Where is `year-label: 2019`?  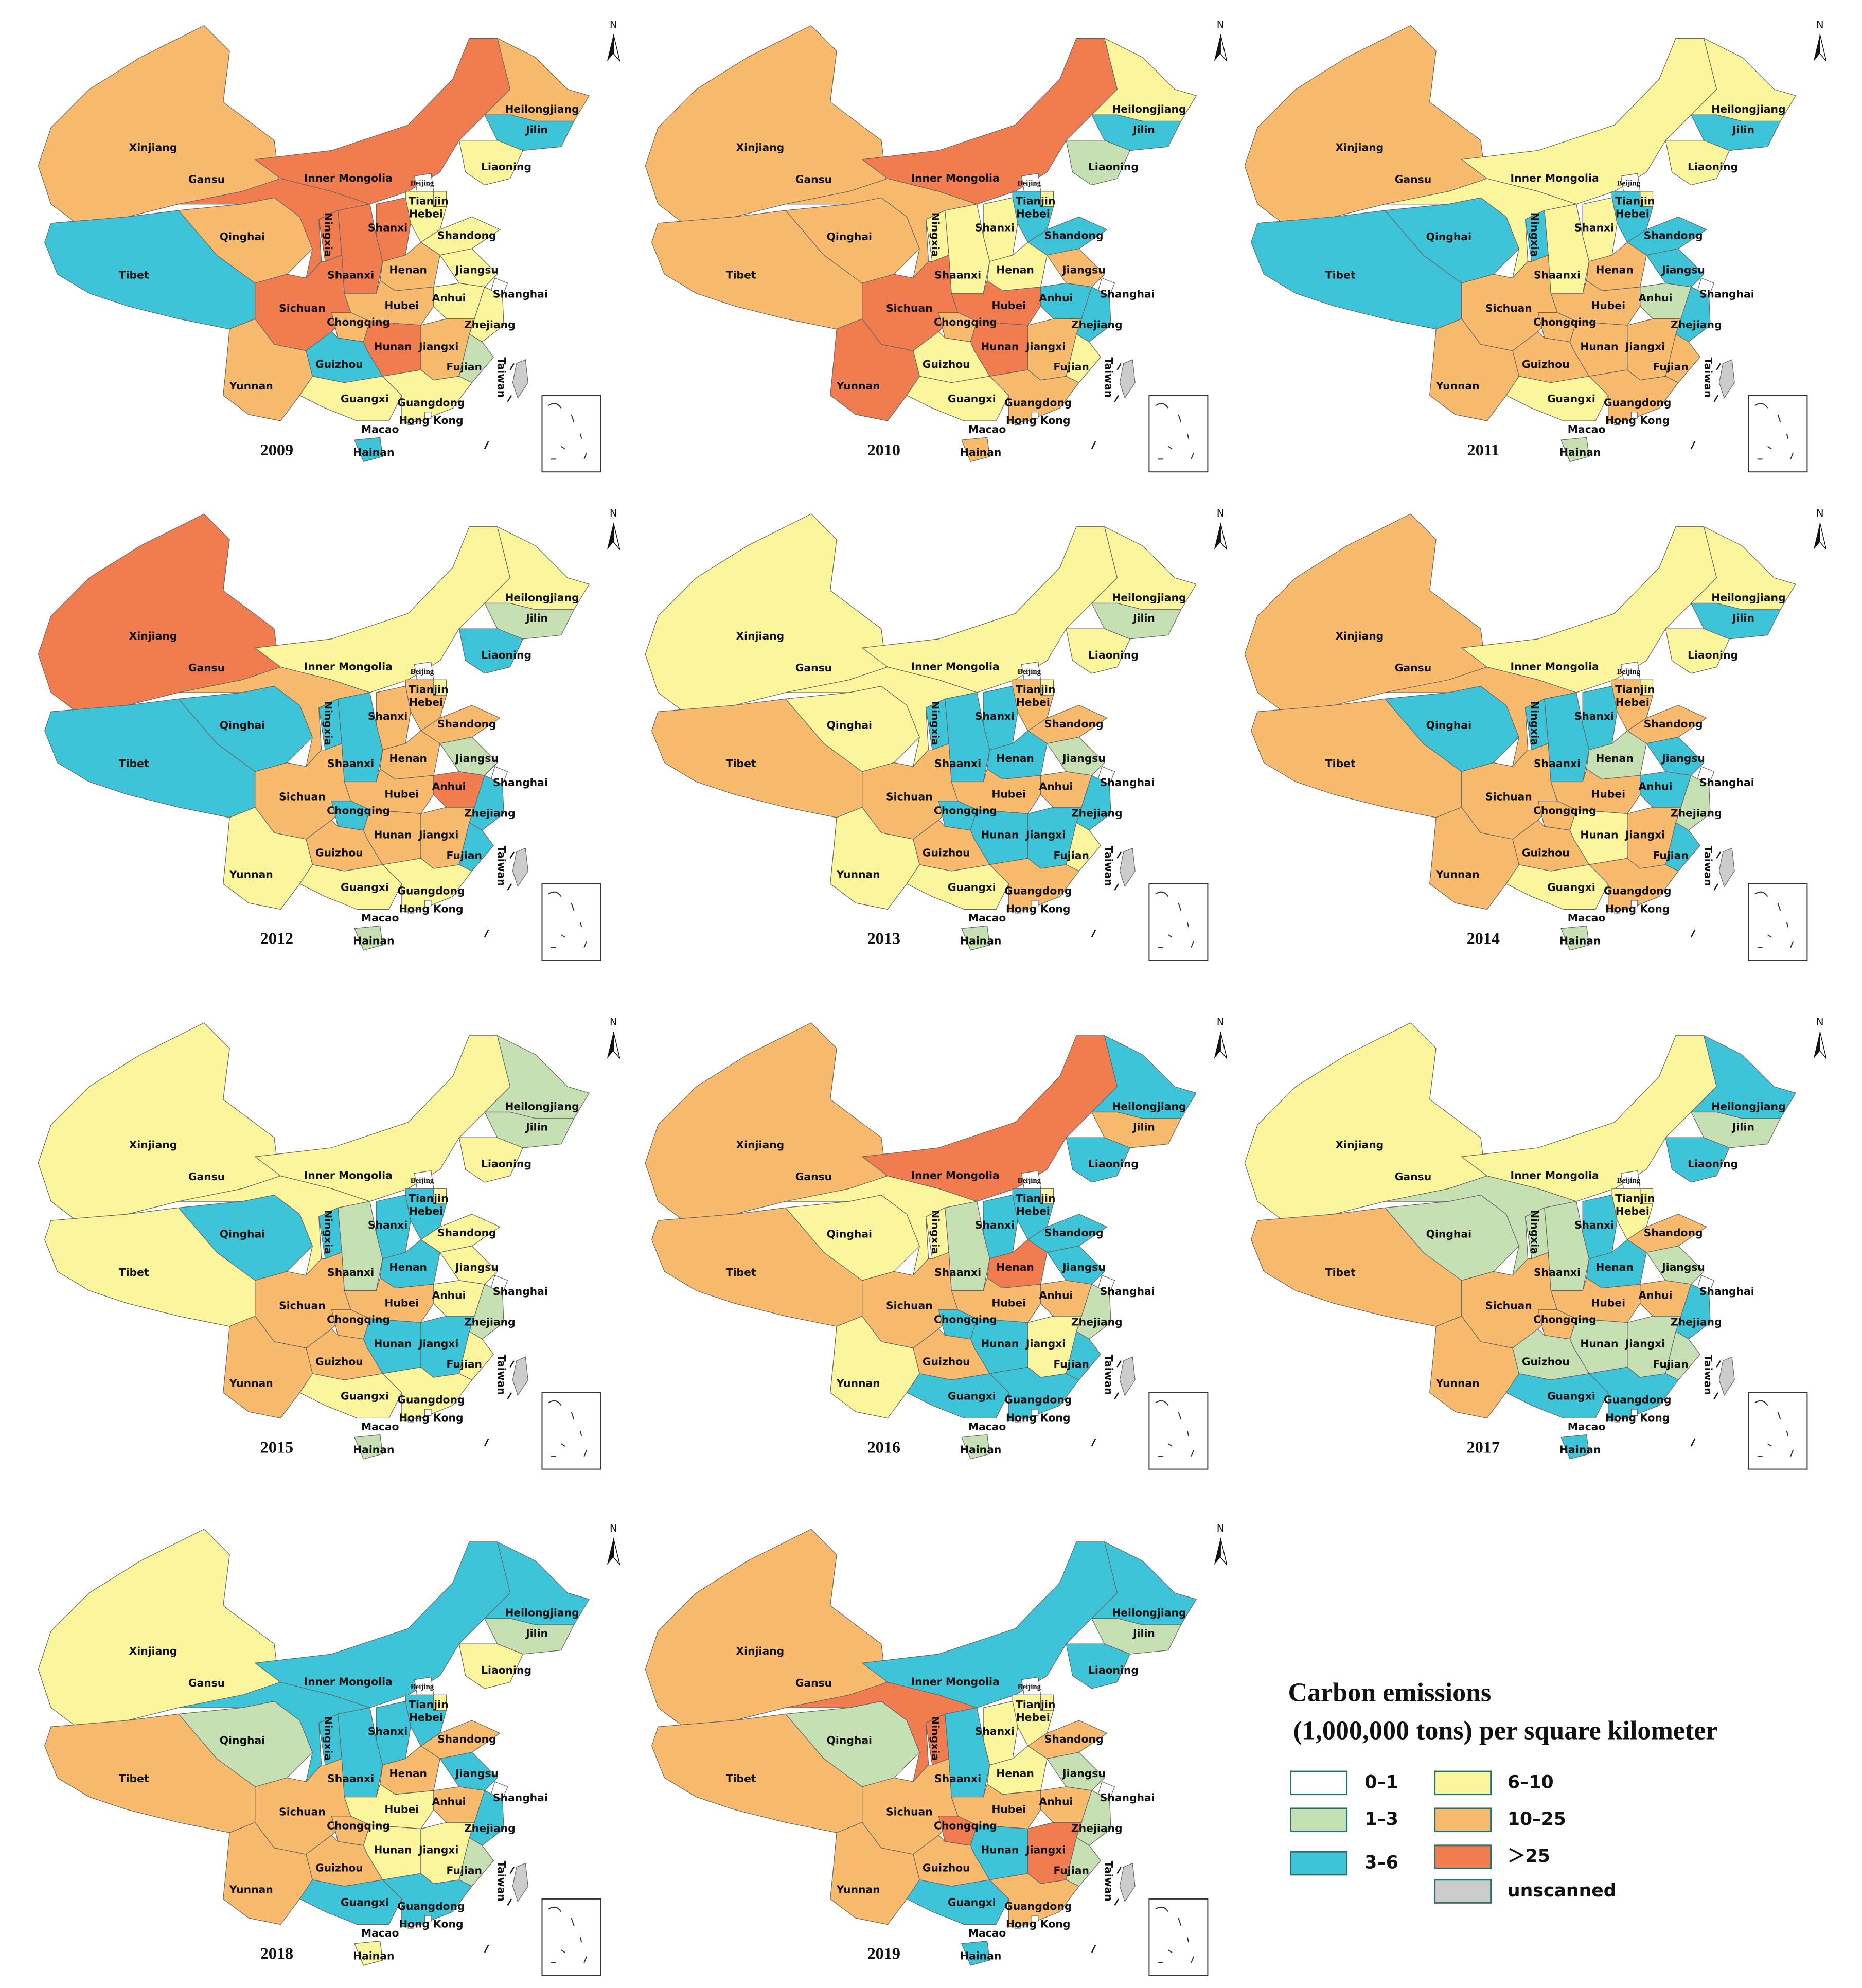 year-label: 2019 is located at coordinates (883, 1953).